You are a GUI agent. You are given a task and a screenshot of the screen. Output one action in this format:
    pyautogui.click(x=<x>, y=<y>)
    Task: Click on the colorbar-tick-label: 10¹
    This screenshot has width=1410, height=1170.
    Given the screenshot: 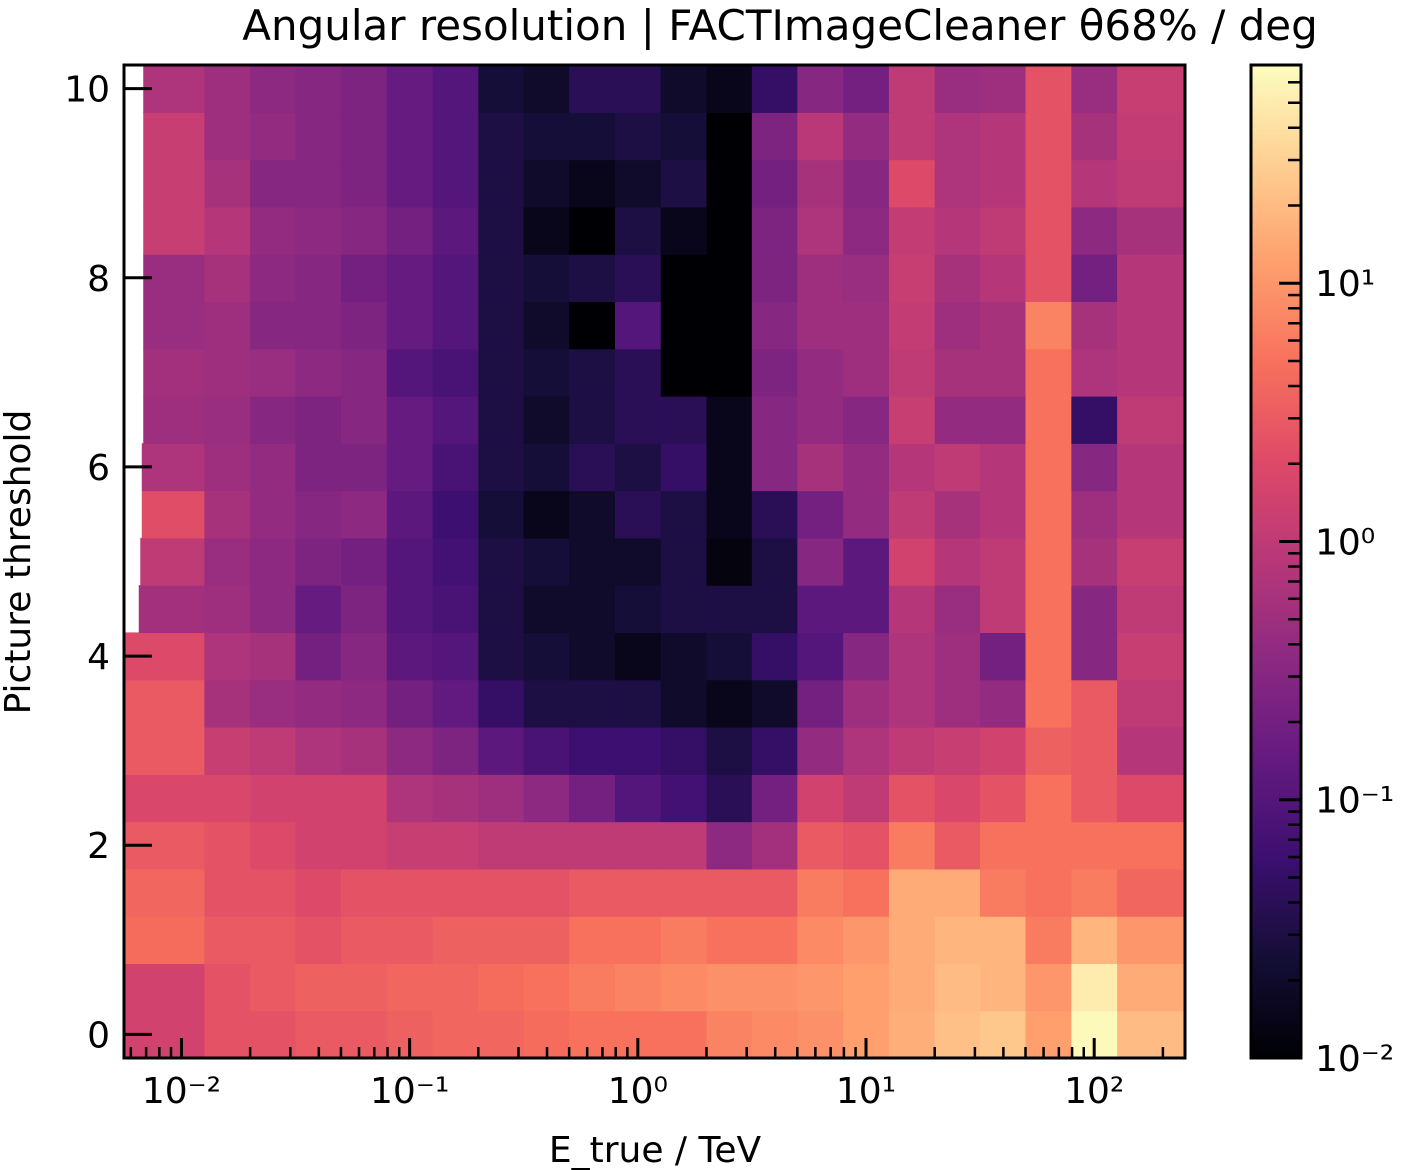 What is the action you would take?
    pyautogui.click(x=1345, y=284)
    